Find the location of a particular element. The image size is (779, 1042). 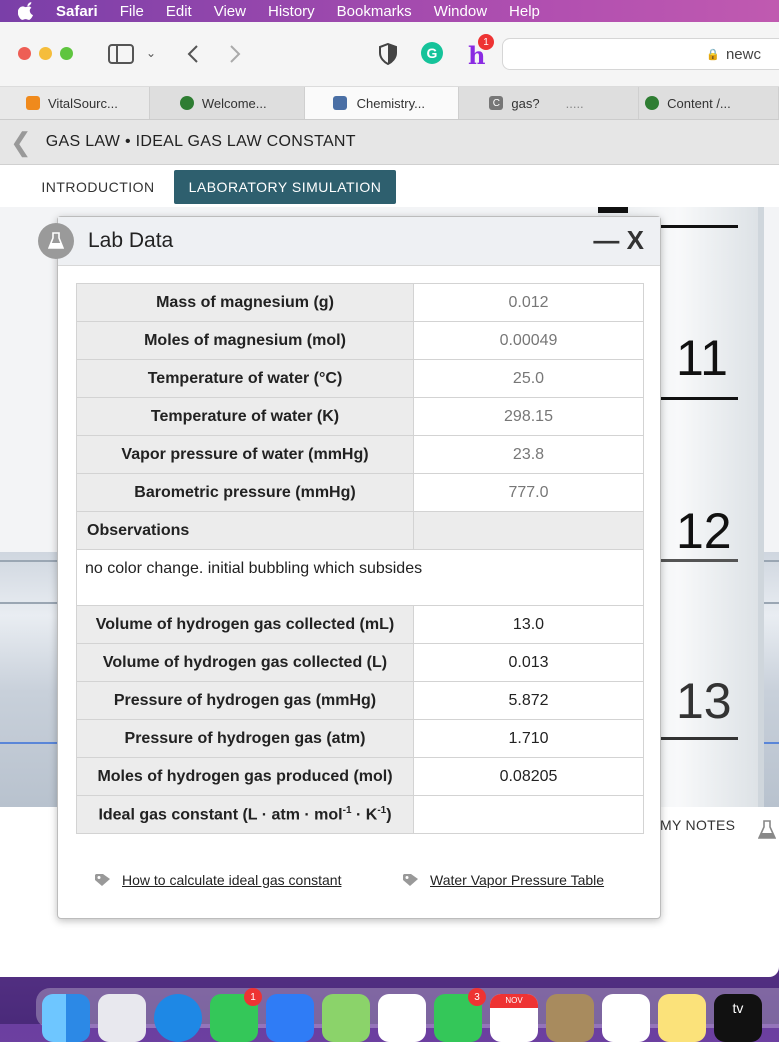

tube-number-12: 12 is located at coordinates (704, 531).